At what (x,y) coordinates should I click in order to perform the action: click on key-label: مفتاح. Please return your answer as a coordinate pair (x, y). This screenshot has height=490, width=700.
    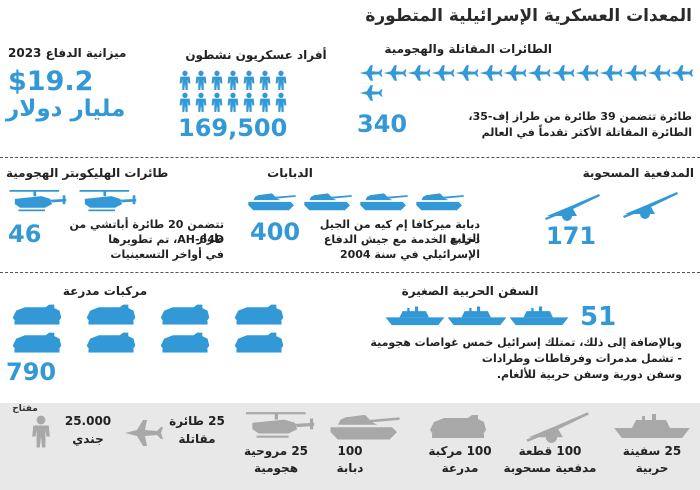
    Looking at the image, I should click on (25, 409).